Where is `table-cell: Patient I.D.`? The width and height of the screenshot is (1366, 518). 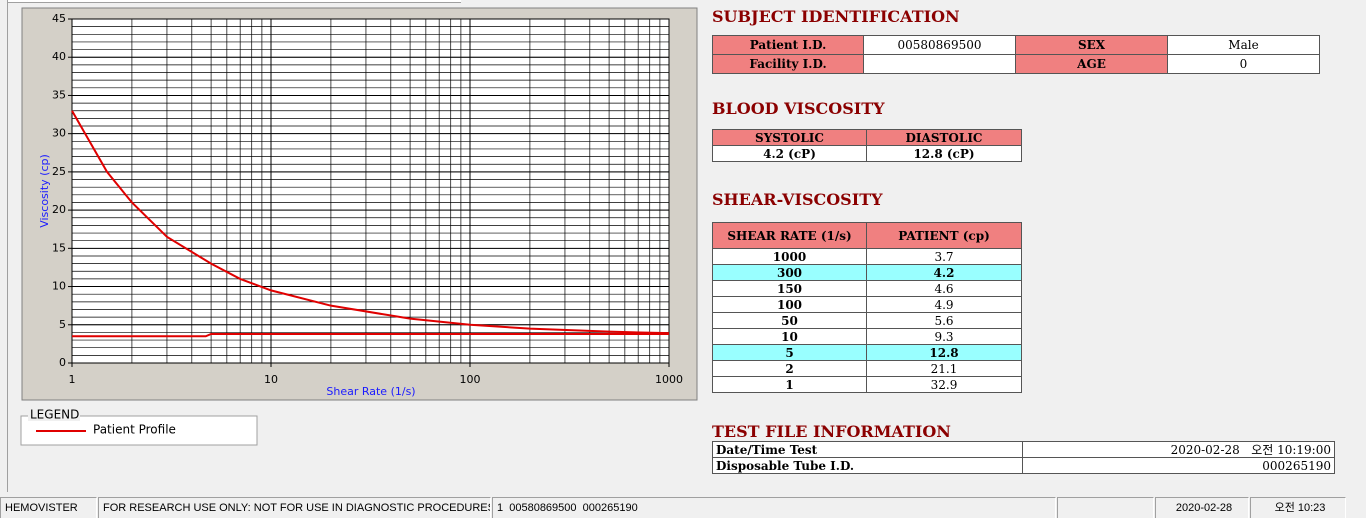
table-cell: Patient I.D. is located at coordinates (788, 45).